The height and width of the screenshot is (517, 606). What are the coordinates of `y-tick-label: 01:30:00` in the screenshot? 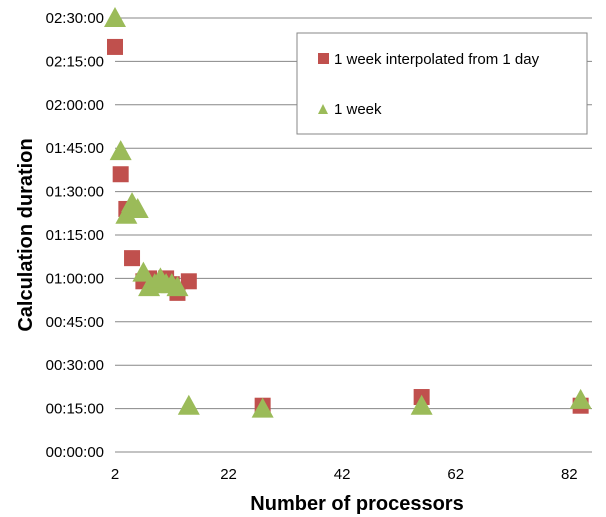 It's located at (75, 192).